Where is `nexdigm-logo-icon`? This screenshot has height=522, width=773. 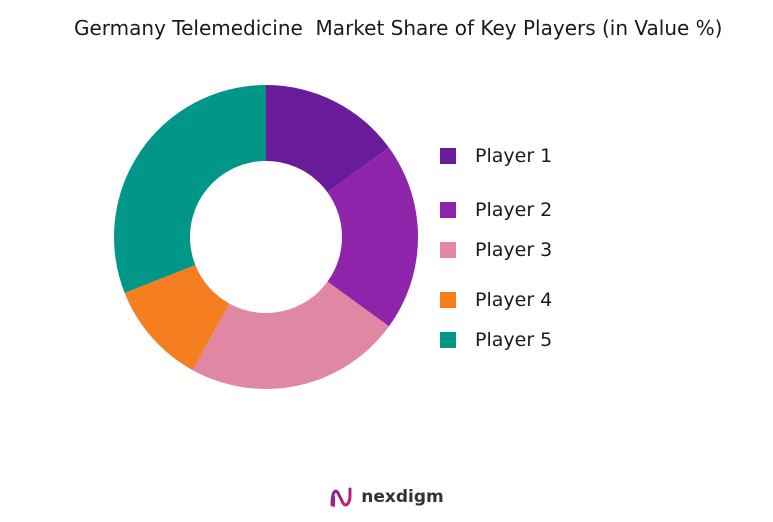 nexdigm-logo-icon is located at coordinates (341, 497).